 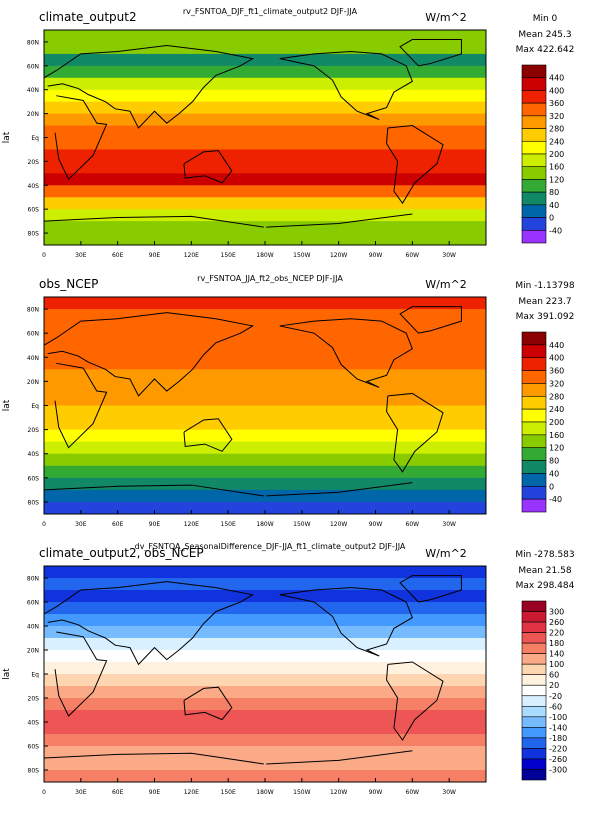 What do you see at coordinates (556, 633) in the screenshot?
I see `colorbar-label: 220` at bounding box center [556, 633].